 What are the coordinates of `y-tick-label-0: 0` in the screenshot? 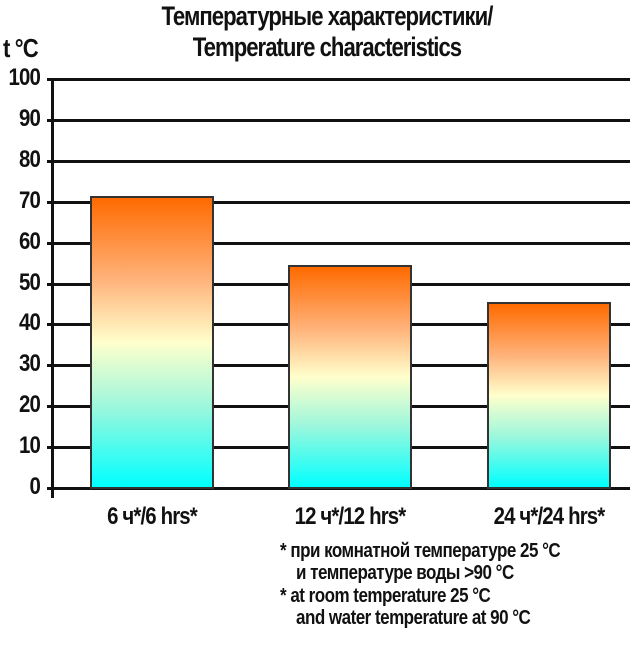 It's located at (34, 486).